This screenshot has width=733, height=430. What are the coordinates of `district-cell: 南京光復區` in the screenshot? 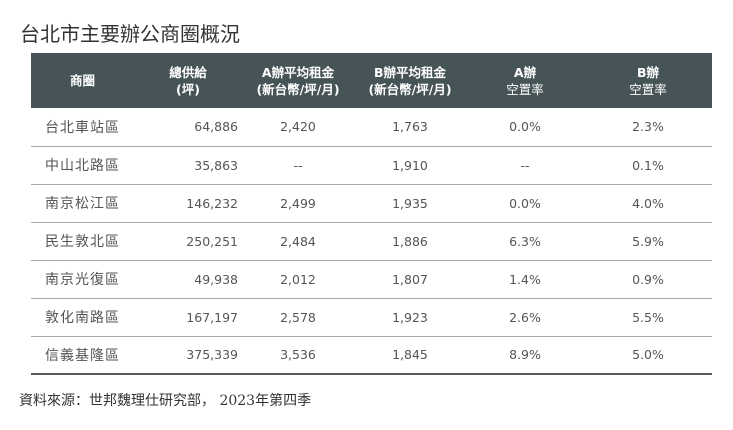 It's located at (82, 280).